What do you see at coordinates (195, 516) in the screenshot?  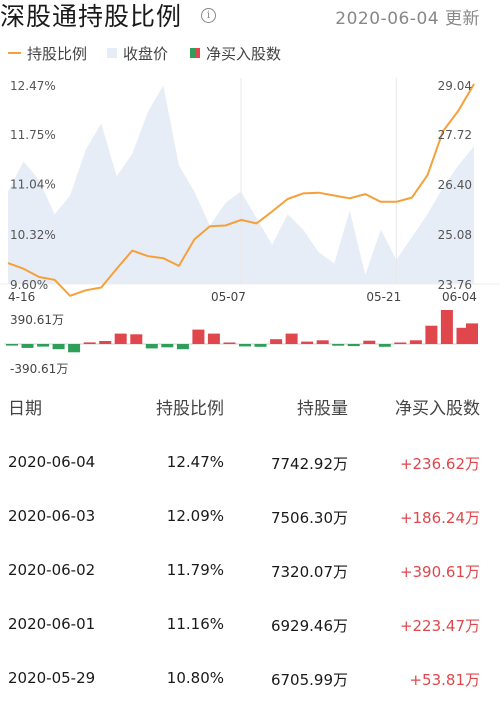 I see `row-ratio: 12.09%` at bounding box center [195, 516].